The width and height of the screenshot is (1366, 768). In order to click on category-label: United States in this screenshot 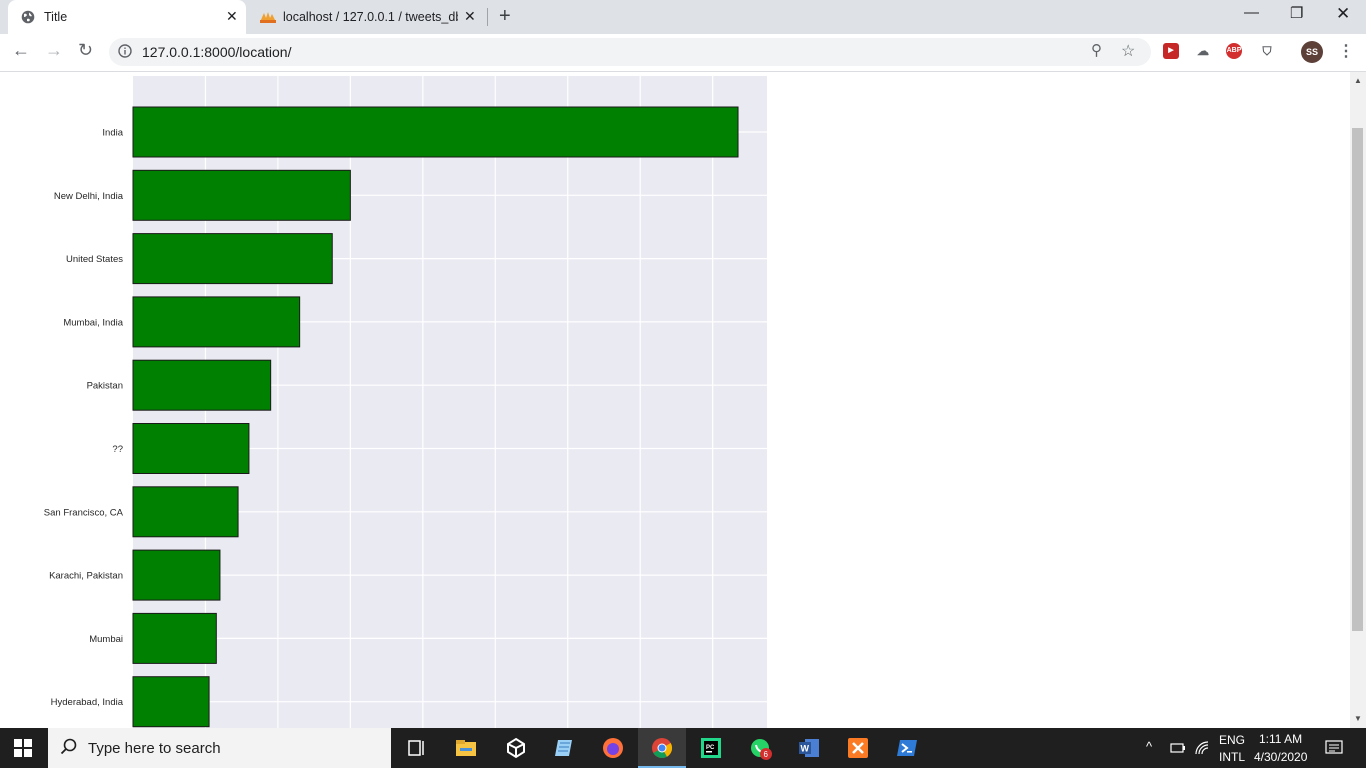, I will do `click(94, 259)`.